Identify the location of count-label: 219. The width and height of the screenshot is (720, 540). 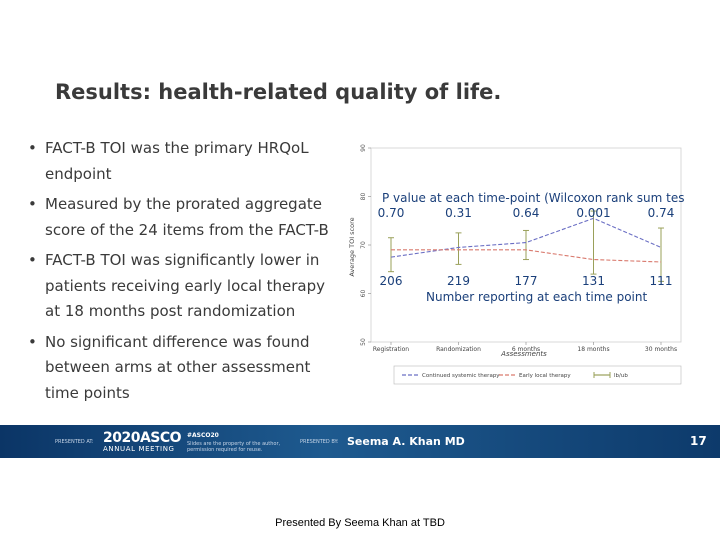
(458, 281).